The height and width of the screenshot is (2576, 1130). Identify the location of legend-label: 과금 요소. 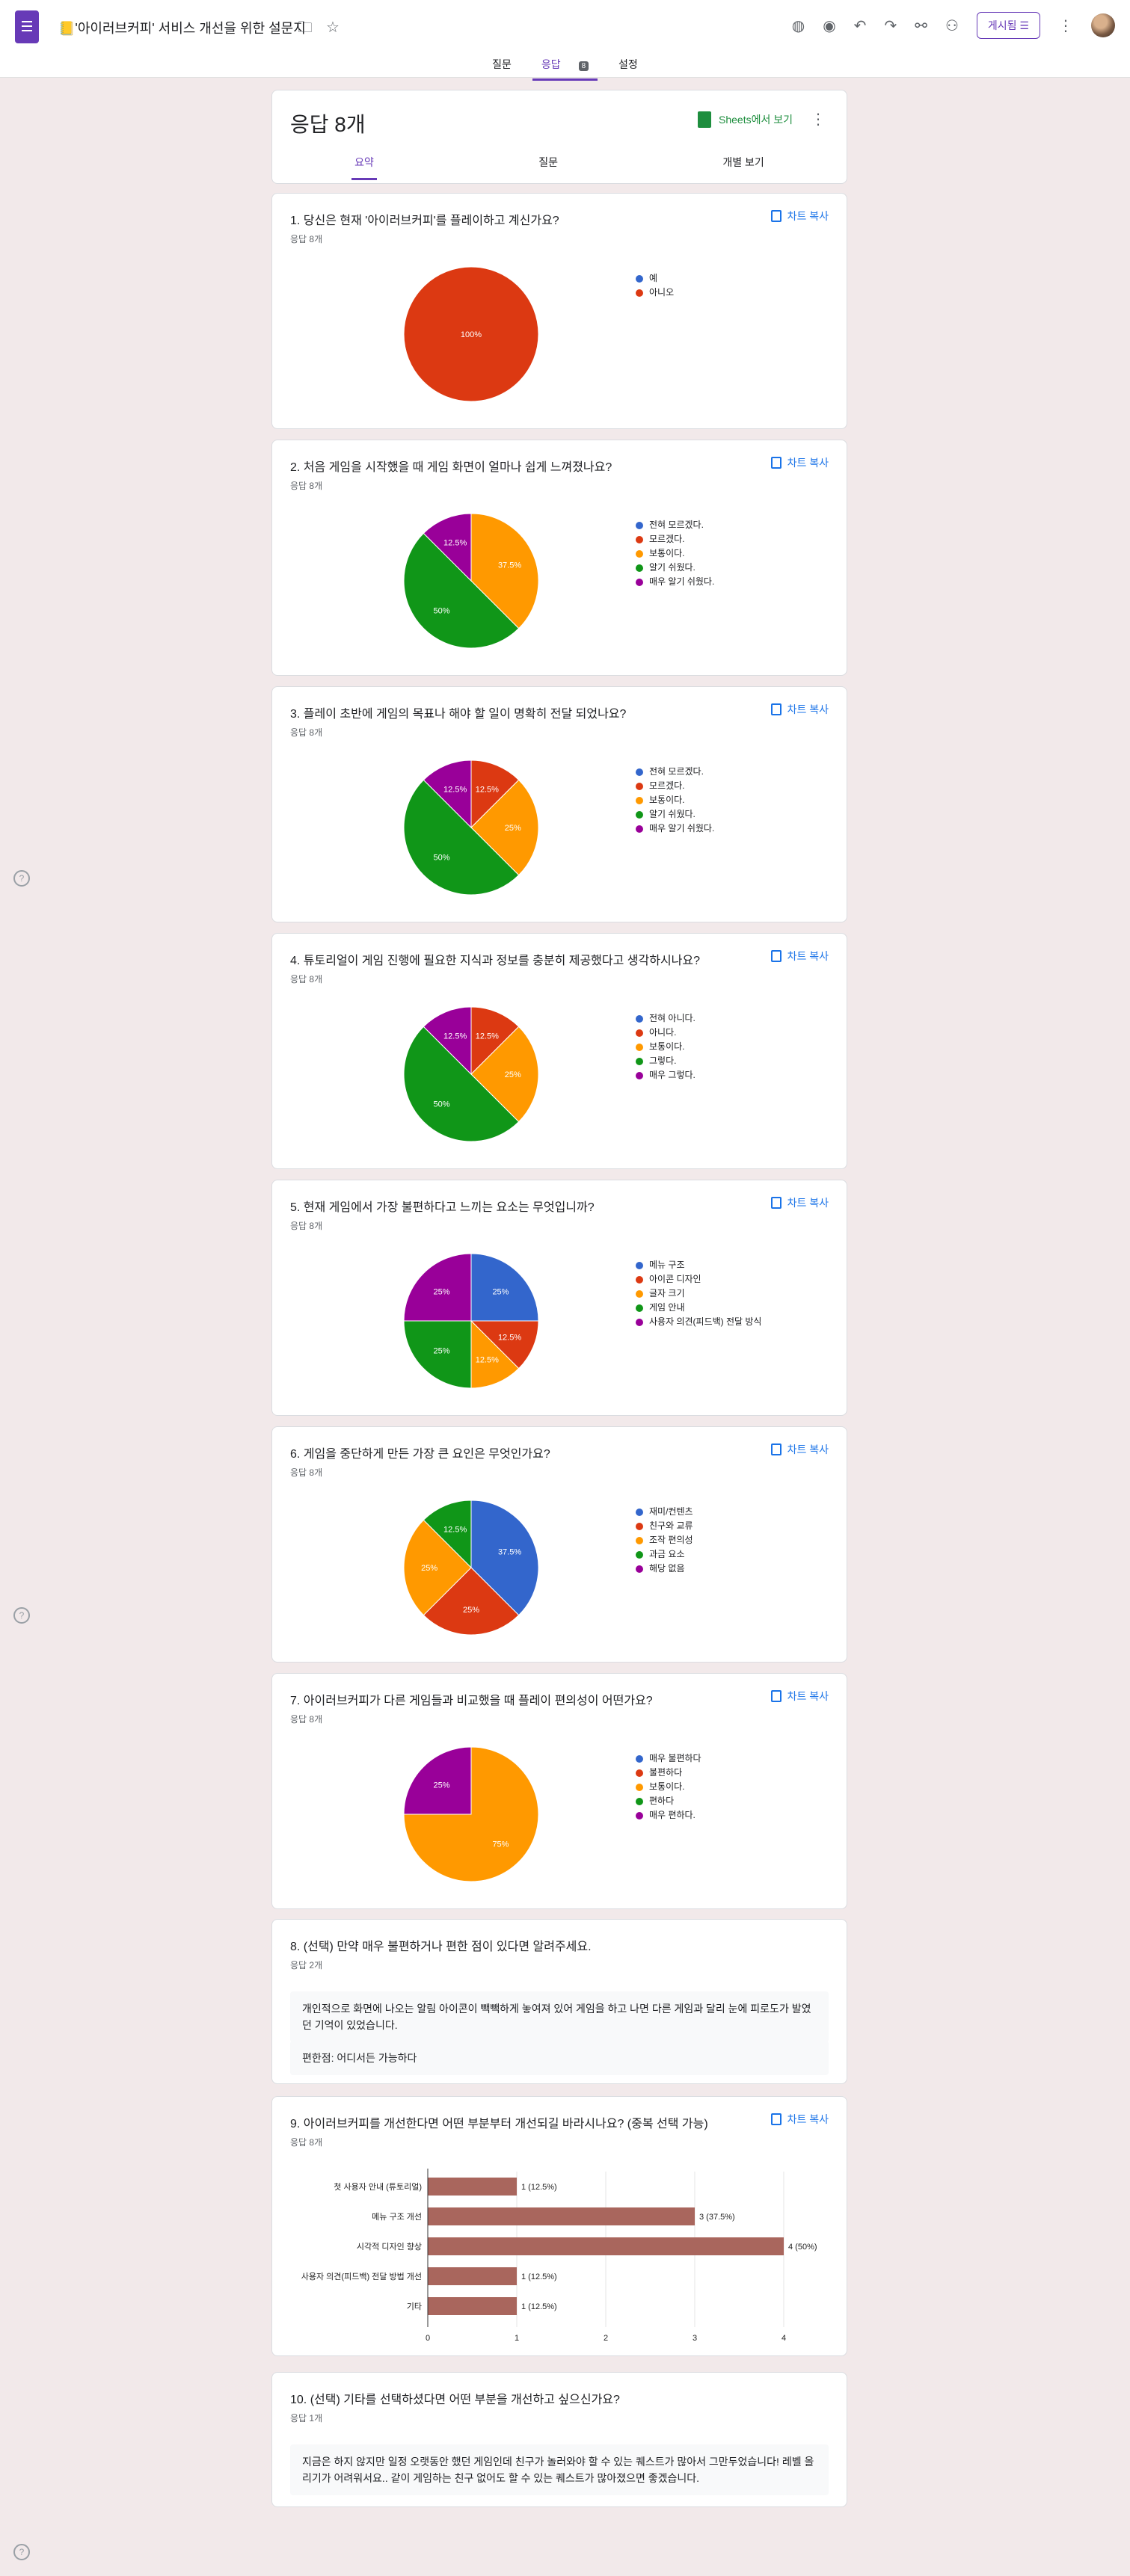
(667, 1554).